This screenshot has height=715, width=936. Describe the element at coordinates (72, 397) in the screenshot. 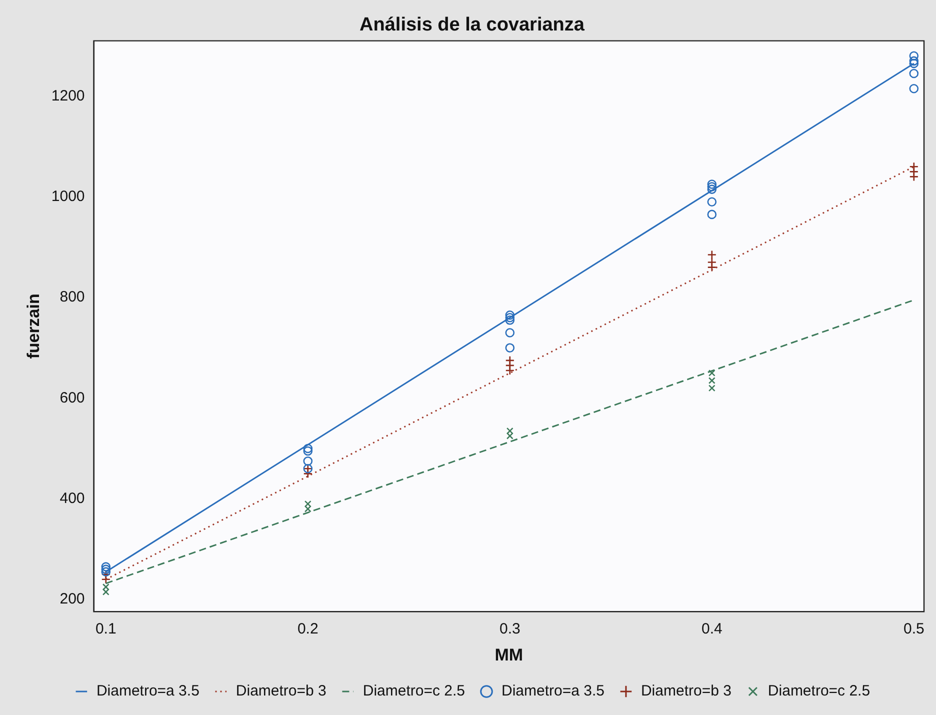

I see `y-tick-label: 600` at that location.